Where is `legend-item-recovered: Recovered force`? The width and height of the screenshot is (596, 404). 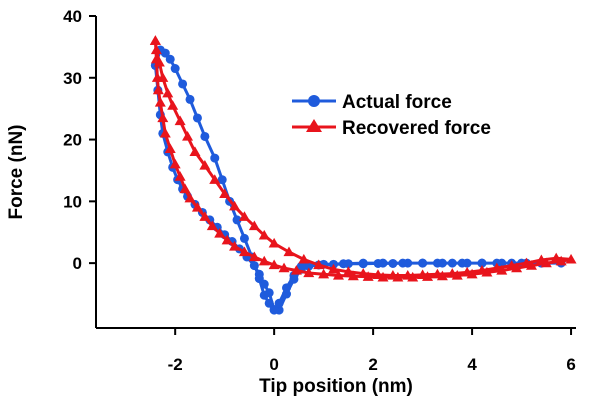 legend-item-recovered: Recovered force is located at coordinates (391, 128).